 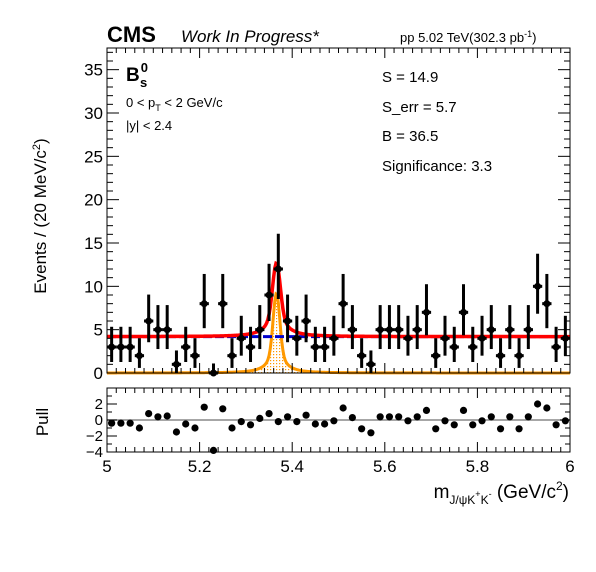 What do you see at coordinates (192, 102) in the screenshot?
I see `pt-cut-post: < 2 GeV/c` at bounding box center [192, 102].